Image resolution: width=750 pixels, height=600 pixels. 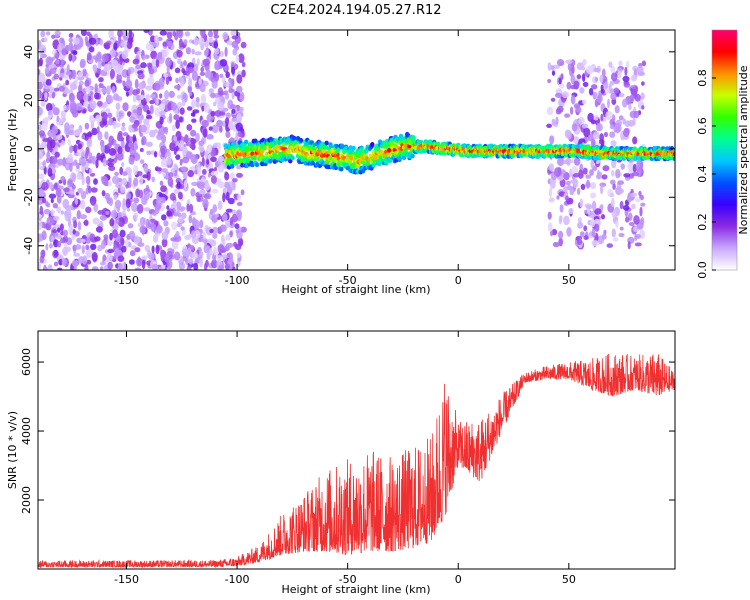 I want to click on colorbar-tick-label: 0.2, so click(x=702, y=222).